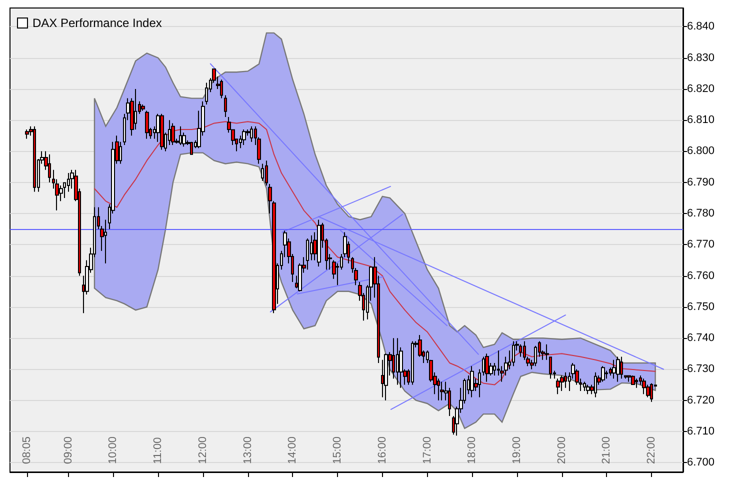 The height and width of the screenshot is (481, 730). What do you see at coordinates (338, 450) in the screenshot?
I see `x-tick-label: 15:00` at bounding box center [338, 450].